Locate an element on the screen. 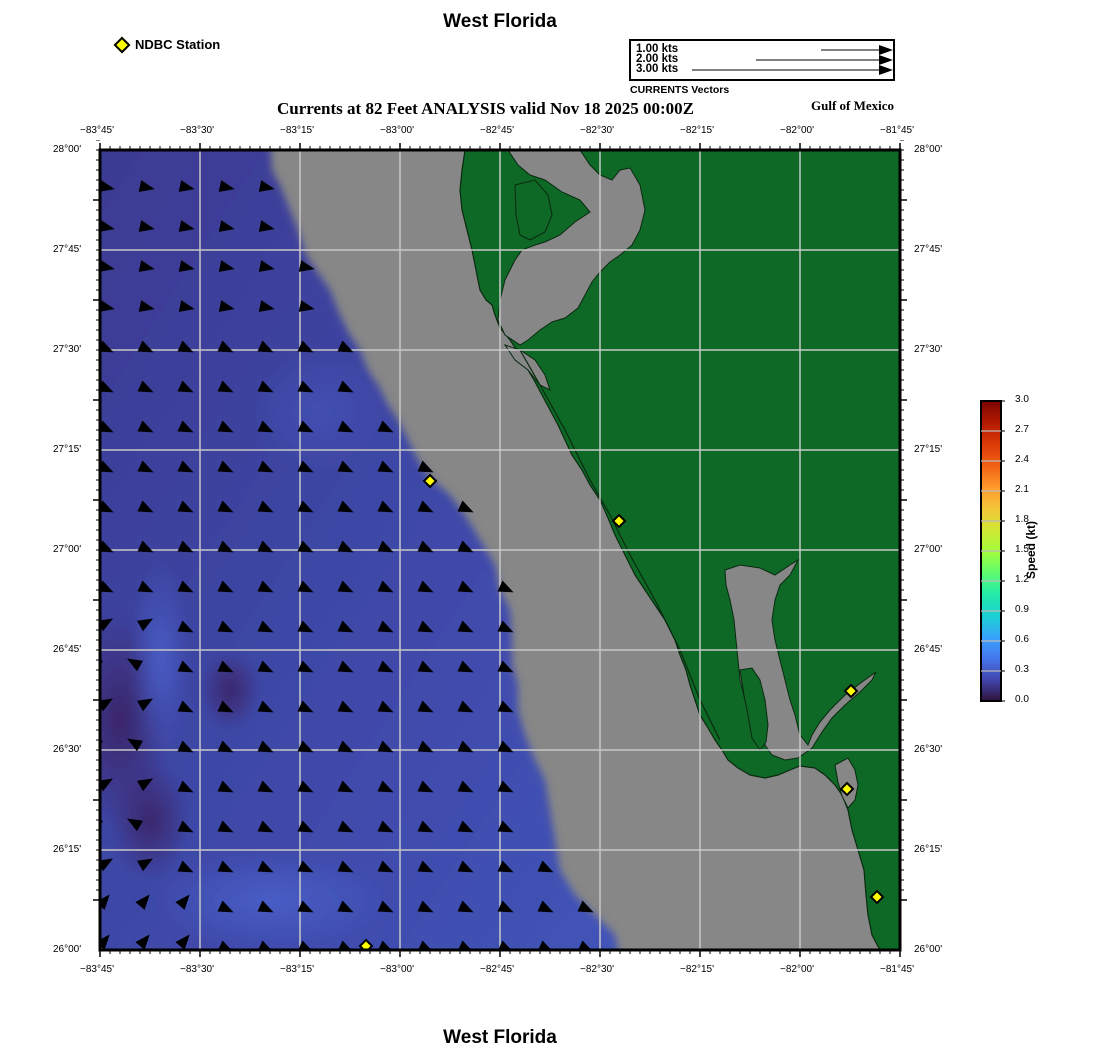  colorbar-tick: 0.3 is located at coordinates (1022, 669).